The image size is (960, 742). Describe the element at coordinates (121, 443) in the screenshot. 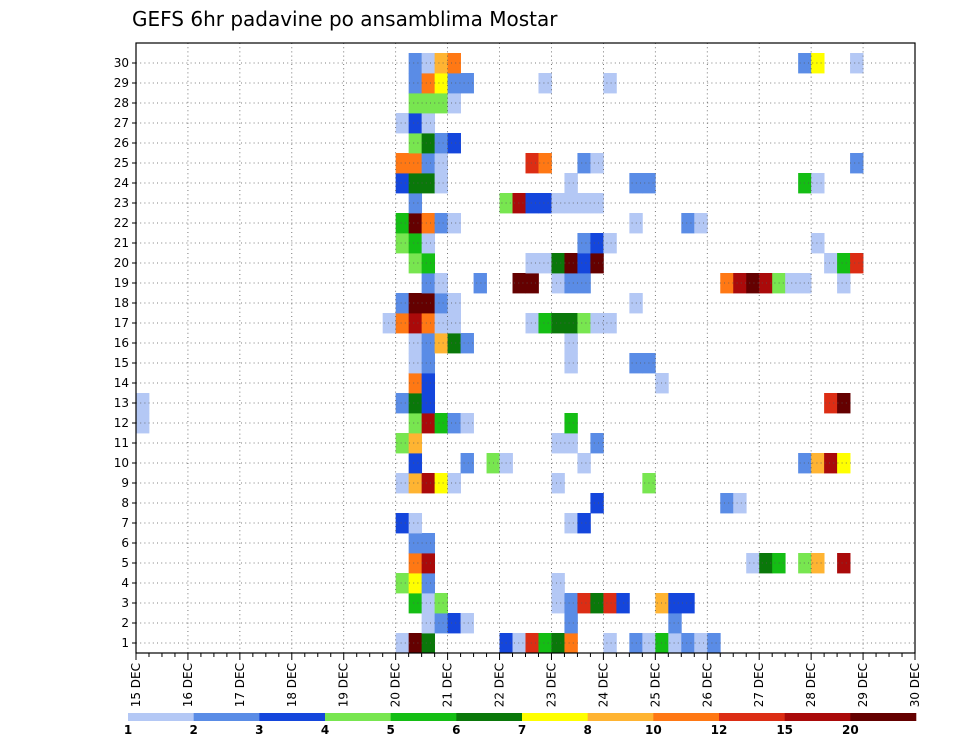

I see `y-tick-label: 11` at that location.